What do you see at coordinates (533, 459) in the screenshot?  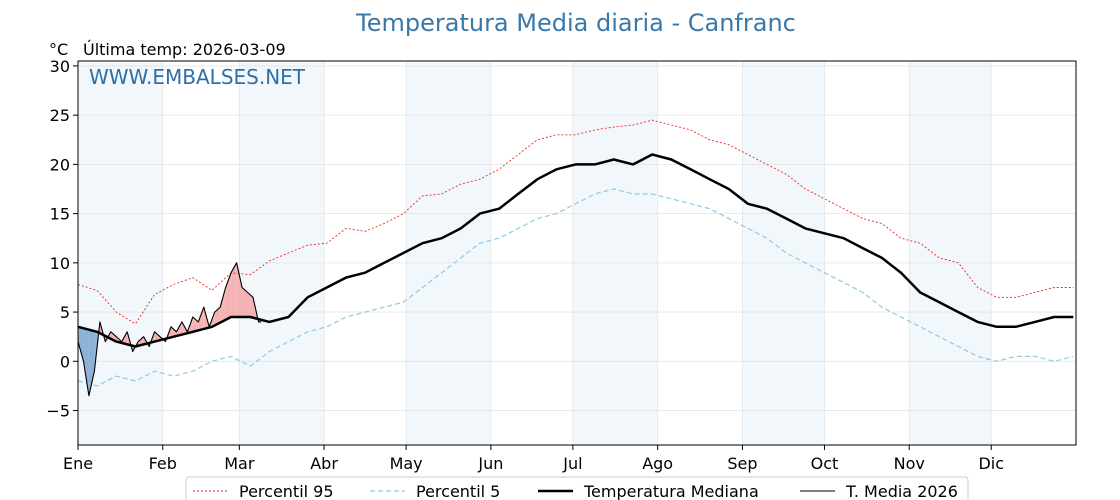 I see `x-axis: Ene Feb Mar Abr May Jun Jul Ago Sep Oct Nov Dic` at bounding box center [533, 459].